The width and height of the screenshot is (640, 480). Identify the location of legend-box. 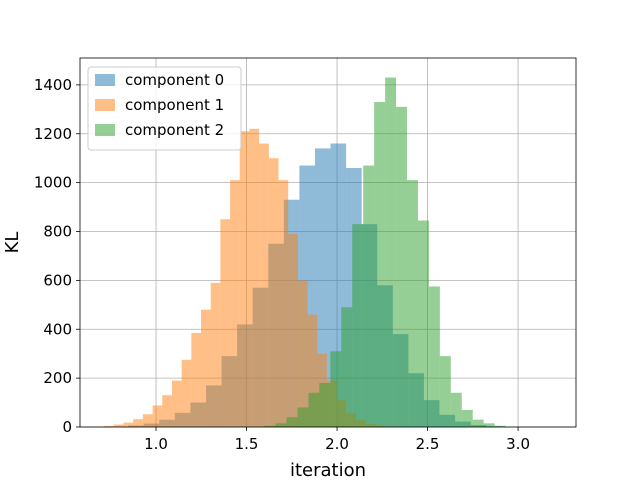
(164, 108).